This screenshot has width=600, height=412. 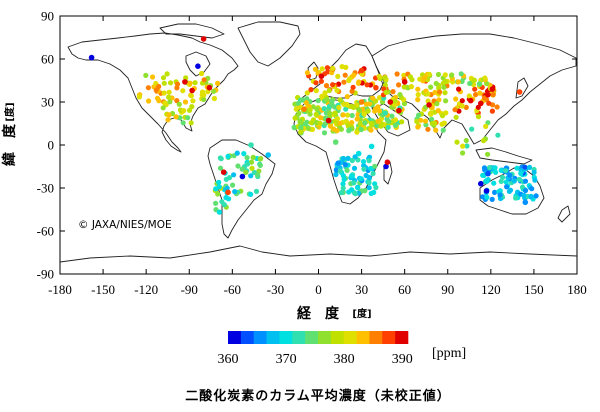 What do you see at coordinates (504, 156) in the screenshot?
I see `coast-se-asia-islands` at bounding box center [504, 156].